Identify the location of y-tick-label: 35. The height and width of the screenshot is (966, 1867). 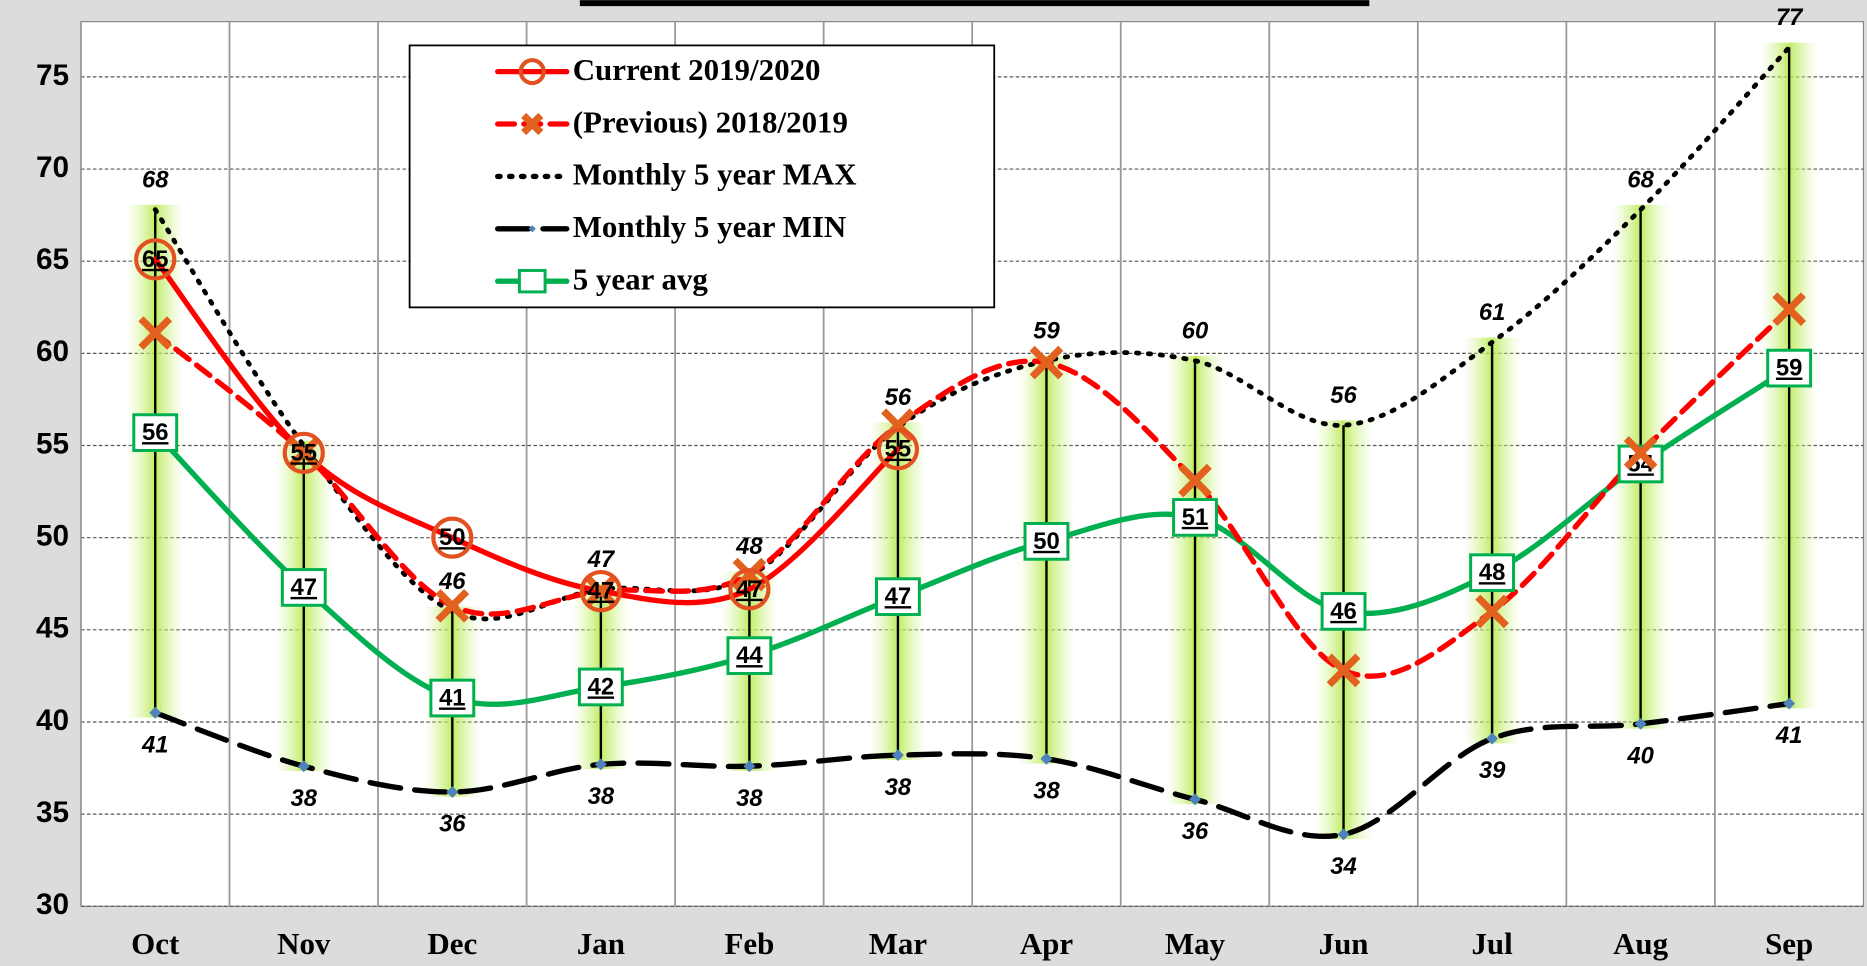
(52, 812).